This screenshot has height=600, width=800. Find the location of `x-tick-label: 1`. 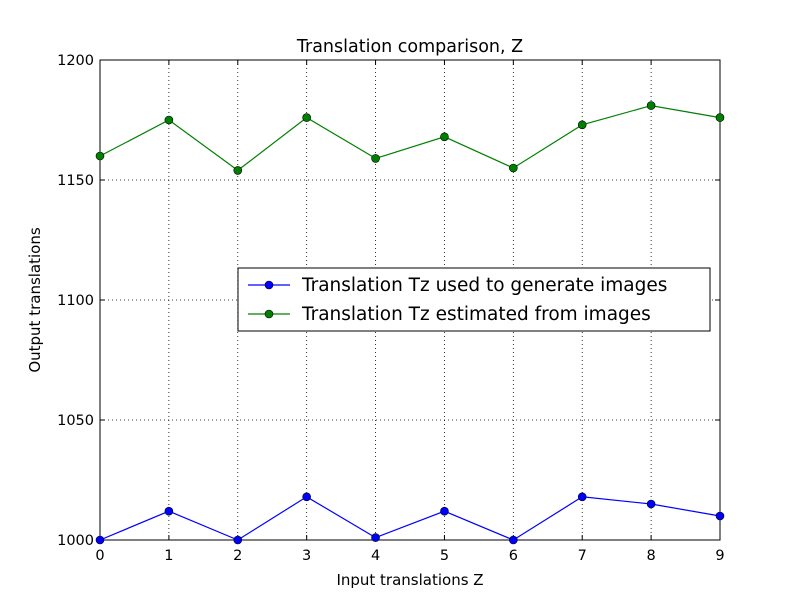

x-tick-label: 1 is located at coordinates (168, 556).